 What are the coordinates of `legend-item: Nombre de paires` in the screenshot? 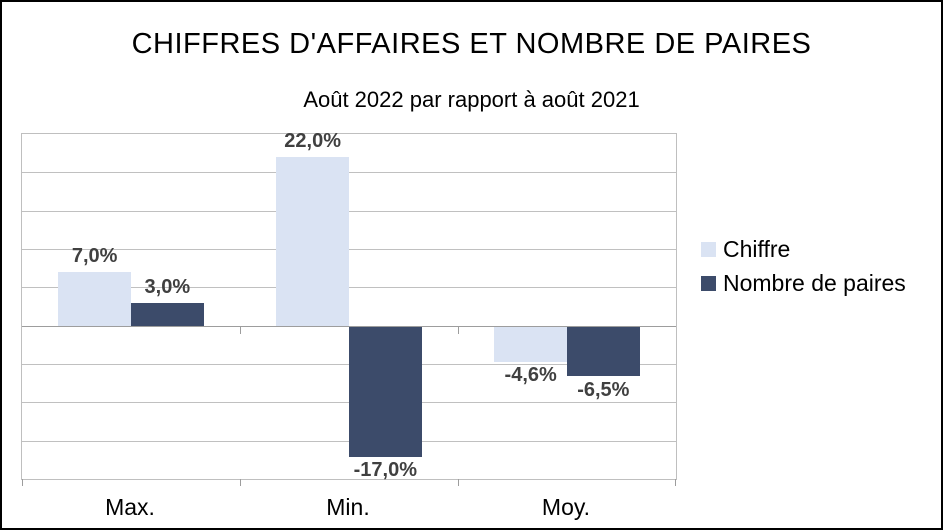 It's located at (803, 283).